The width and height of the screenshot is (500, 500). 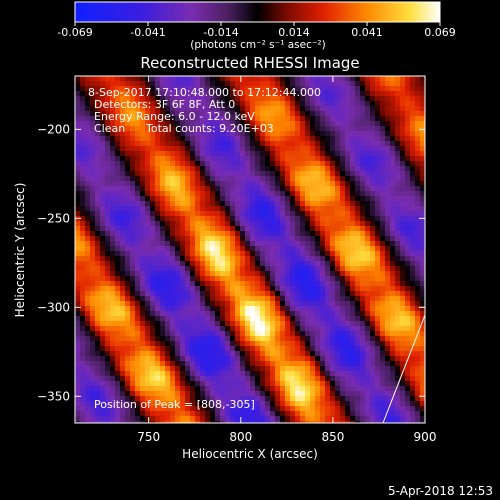 What do you see at coordinates (249, 63) in the screenshot?
I see `chart-title: Reconstructed RHESSI Image` at bounding box center [249, 63].